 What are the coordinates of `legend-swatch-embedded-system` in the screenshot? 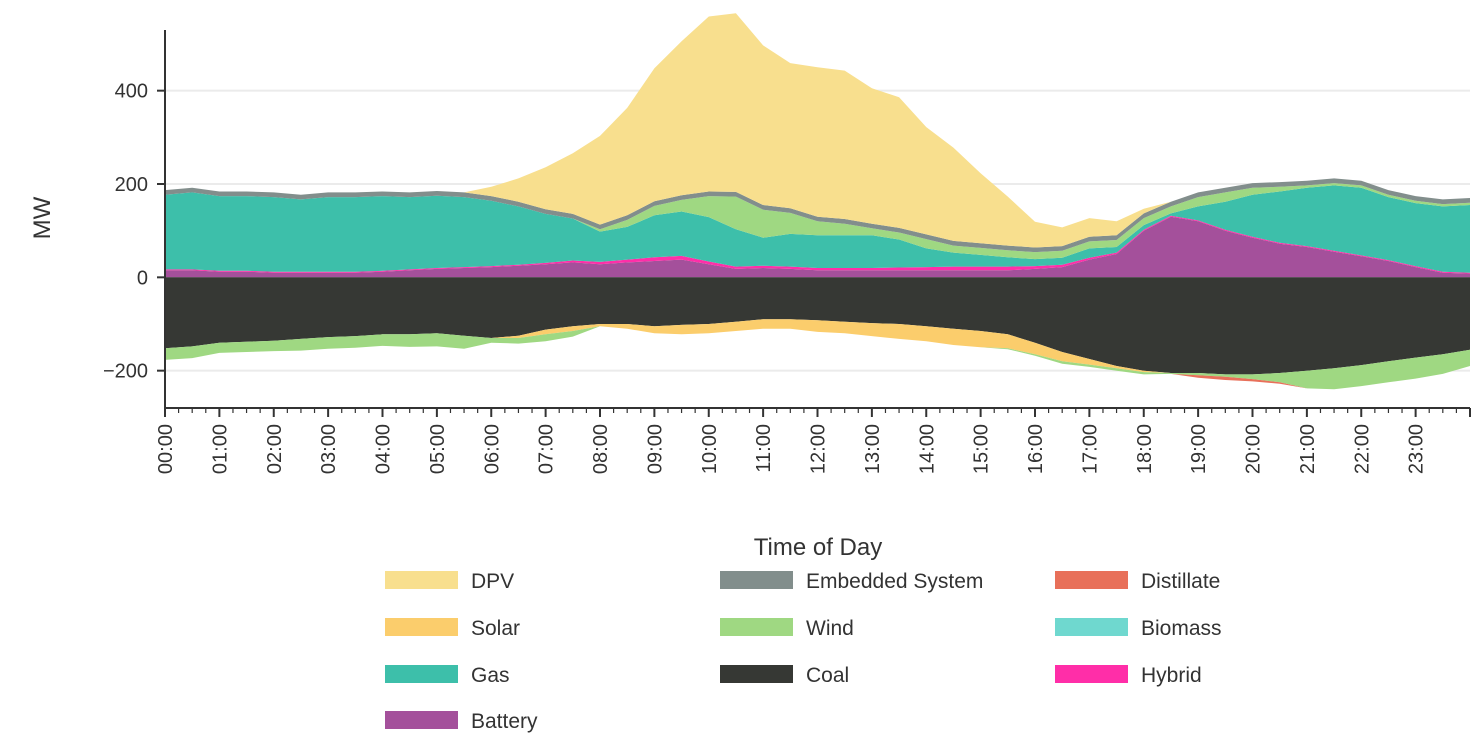 It's located at (756, 580).